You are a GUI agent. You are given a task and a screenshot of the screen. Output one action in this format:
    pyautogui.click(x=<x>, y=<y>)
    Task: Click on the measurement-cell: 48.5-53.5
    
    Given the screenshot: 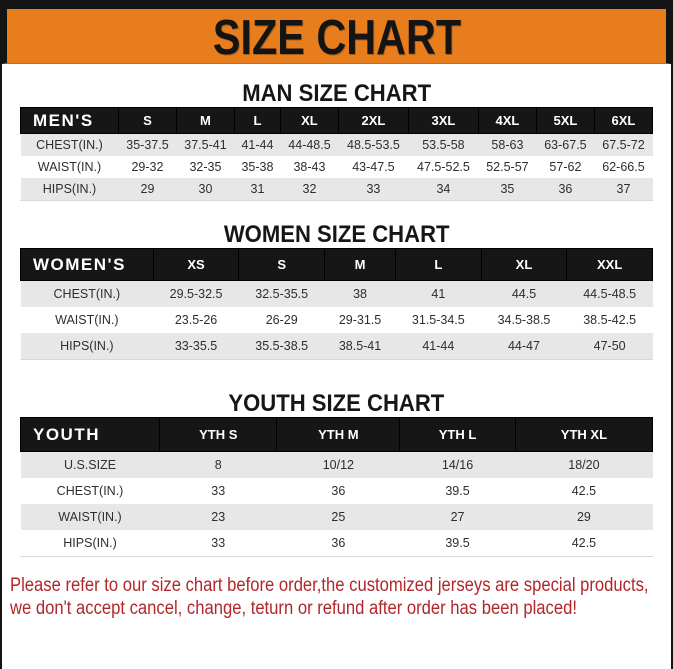 What is the action you would take?
    pyautogui.click(x=373, y=144)
    